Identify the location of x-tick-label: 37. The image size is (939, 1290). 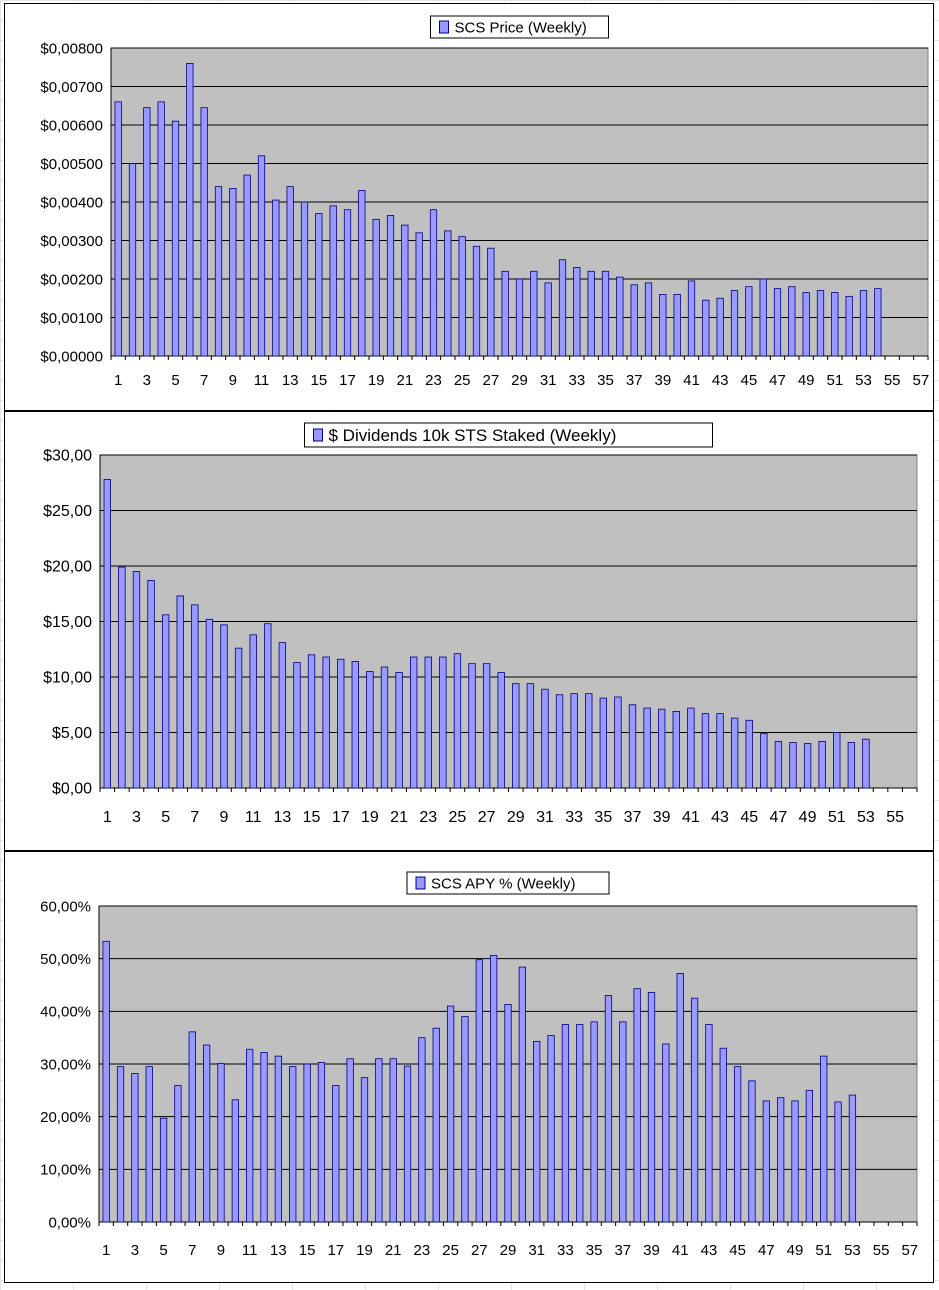
(622, 1250).